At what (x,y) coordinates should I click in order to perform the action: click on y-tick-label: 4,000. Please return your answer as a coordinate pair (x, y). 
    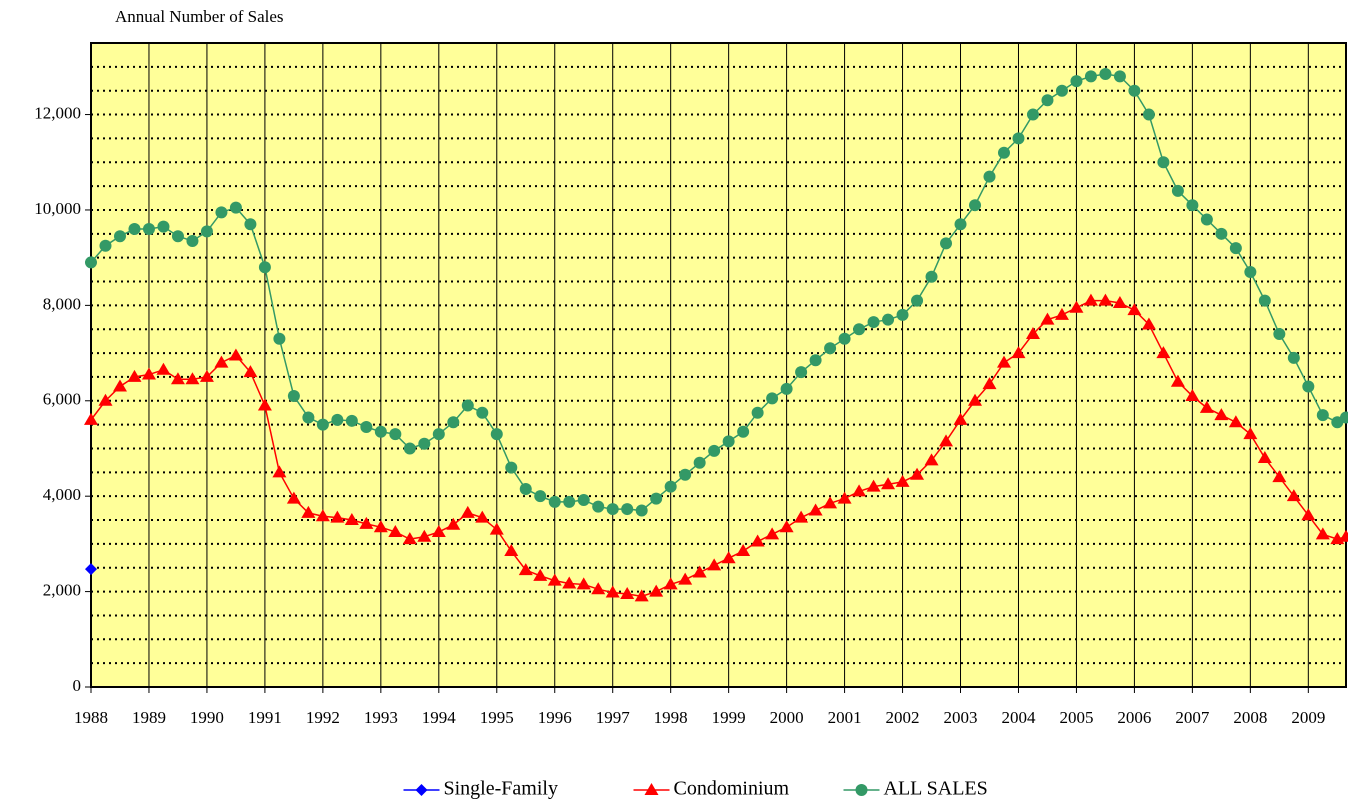
    Looking at the image, I should click on (62, 494).